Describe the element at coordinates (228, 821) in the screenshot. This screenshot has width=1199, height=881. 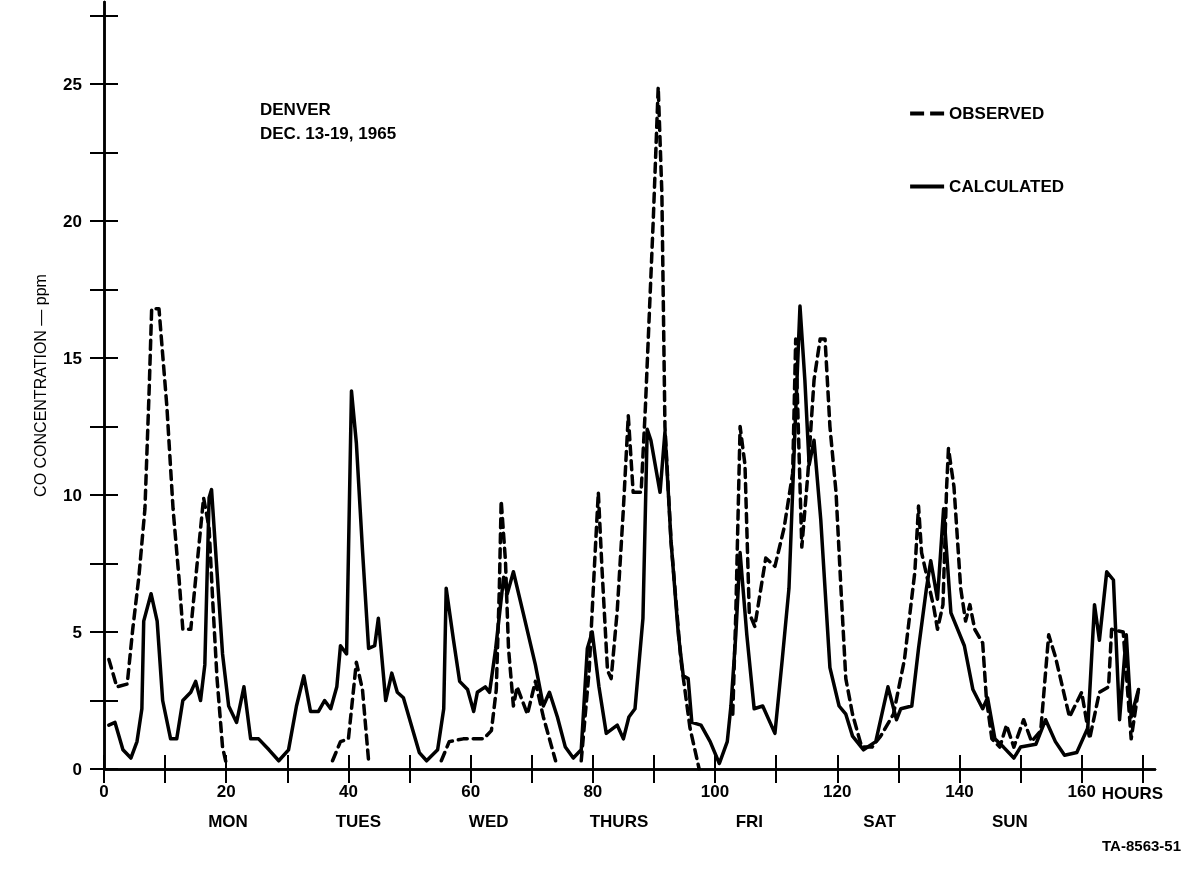
I see `text: MON` at that location.